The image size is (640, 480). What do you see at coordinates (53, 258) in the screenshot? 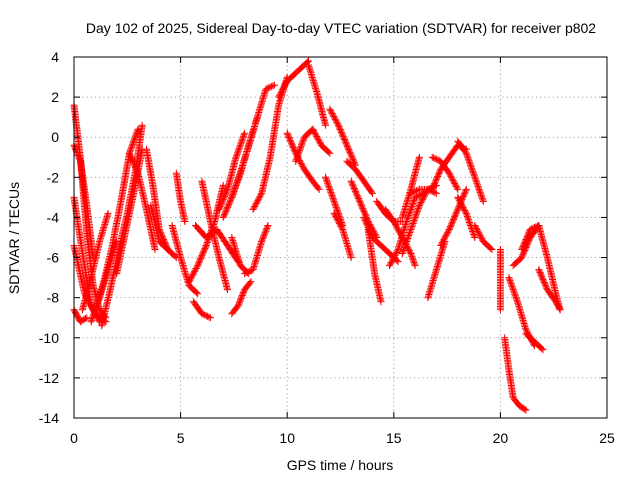
I see `y-tick-label: -6` at bounding box center [53, 258].